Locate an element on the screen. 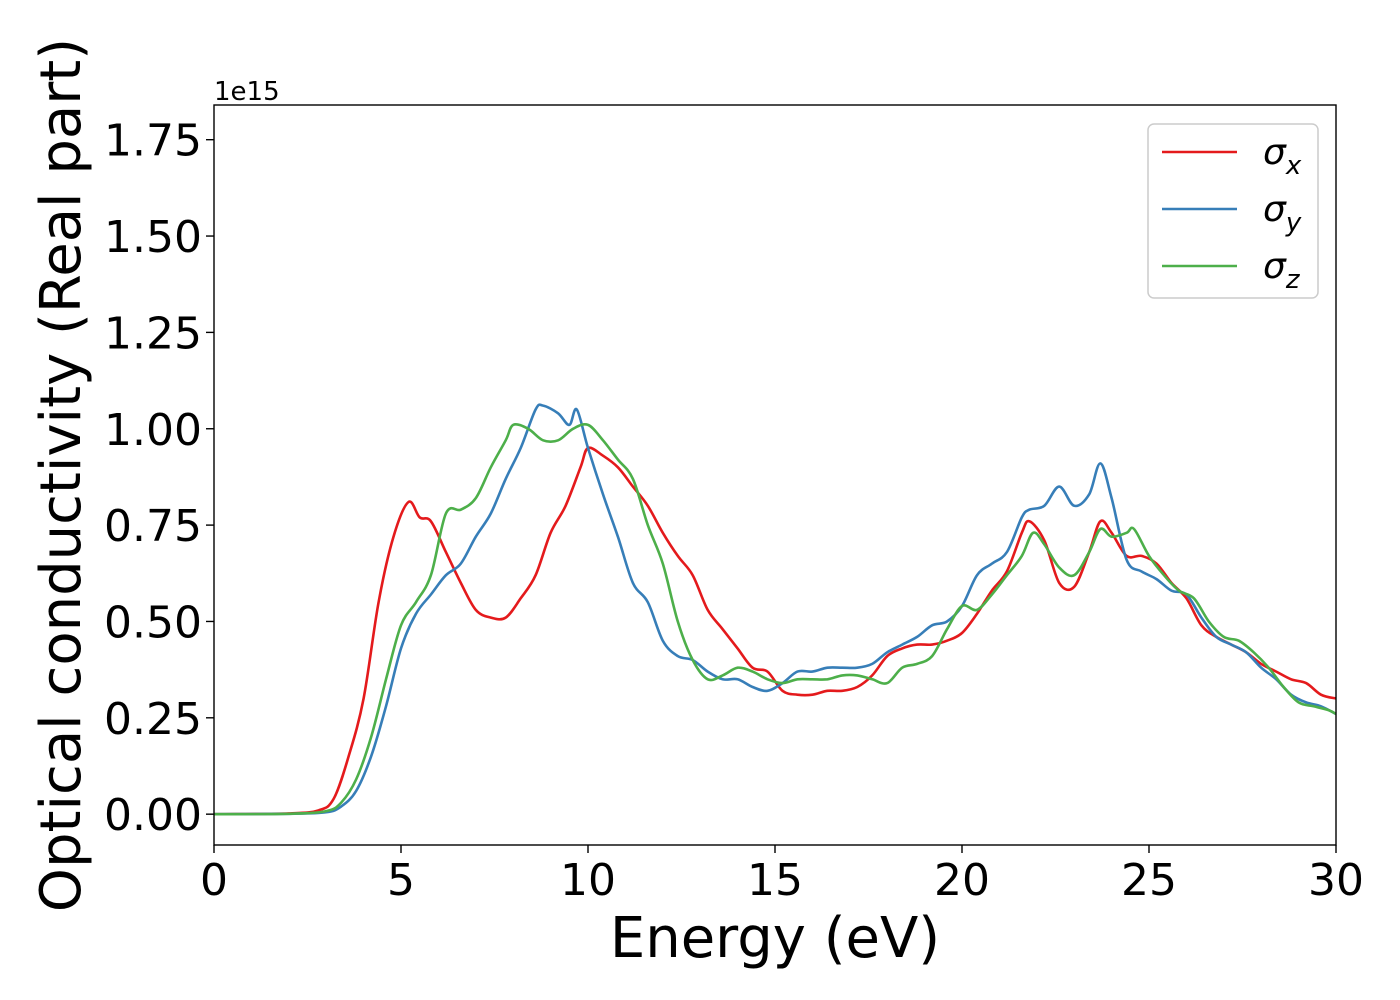 The image size is (1400, 1000). x-tick-label: 5 is located at coordinates (401, 880).